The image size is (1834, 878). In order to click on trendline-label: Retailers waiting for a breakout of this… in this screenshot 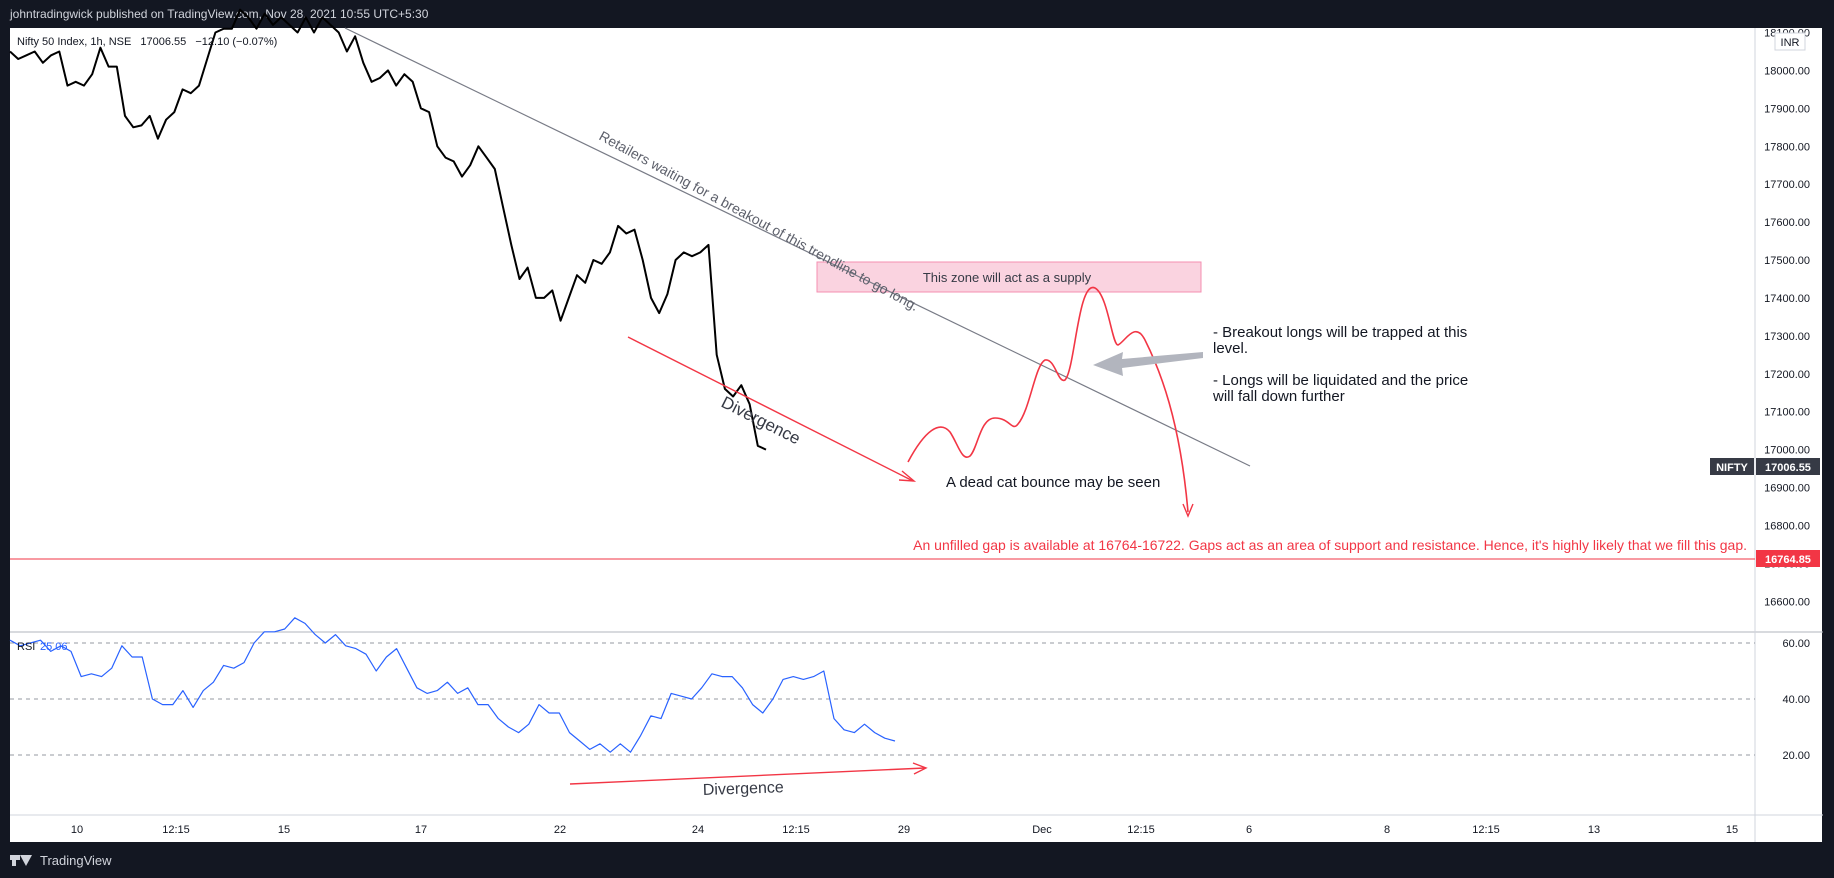, I will do `click(759, 221)`.